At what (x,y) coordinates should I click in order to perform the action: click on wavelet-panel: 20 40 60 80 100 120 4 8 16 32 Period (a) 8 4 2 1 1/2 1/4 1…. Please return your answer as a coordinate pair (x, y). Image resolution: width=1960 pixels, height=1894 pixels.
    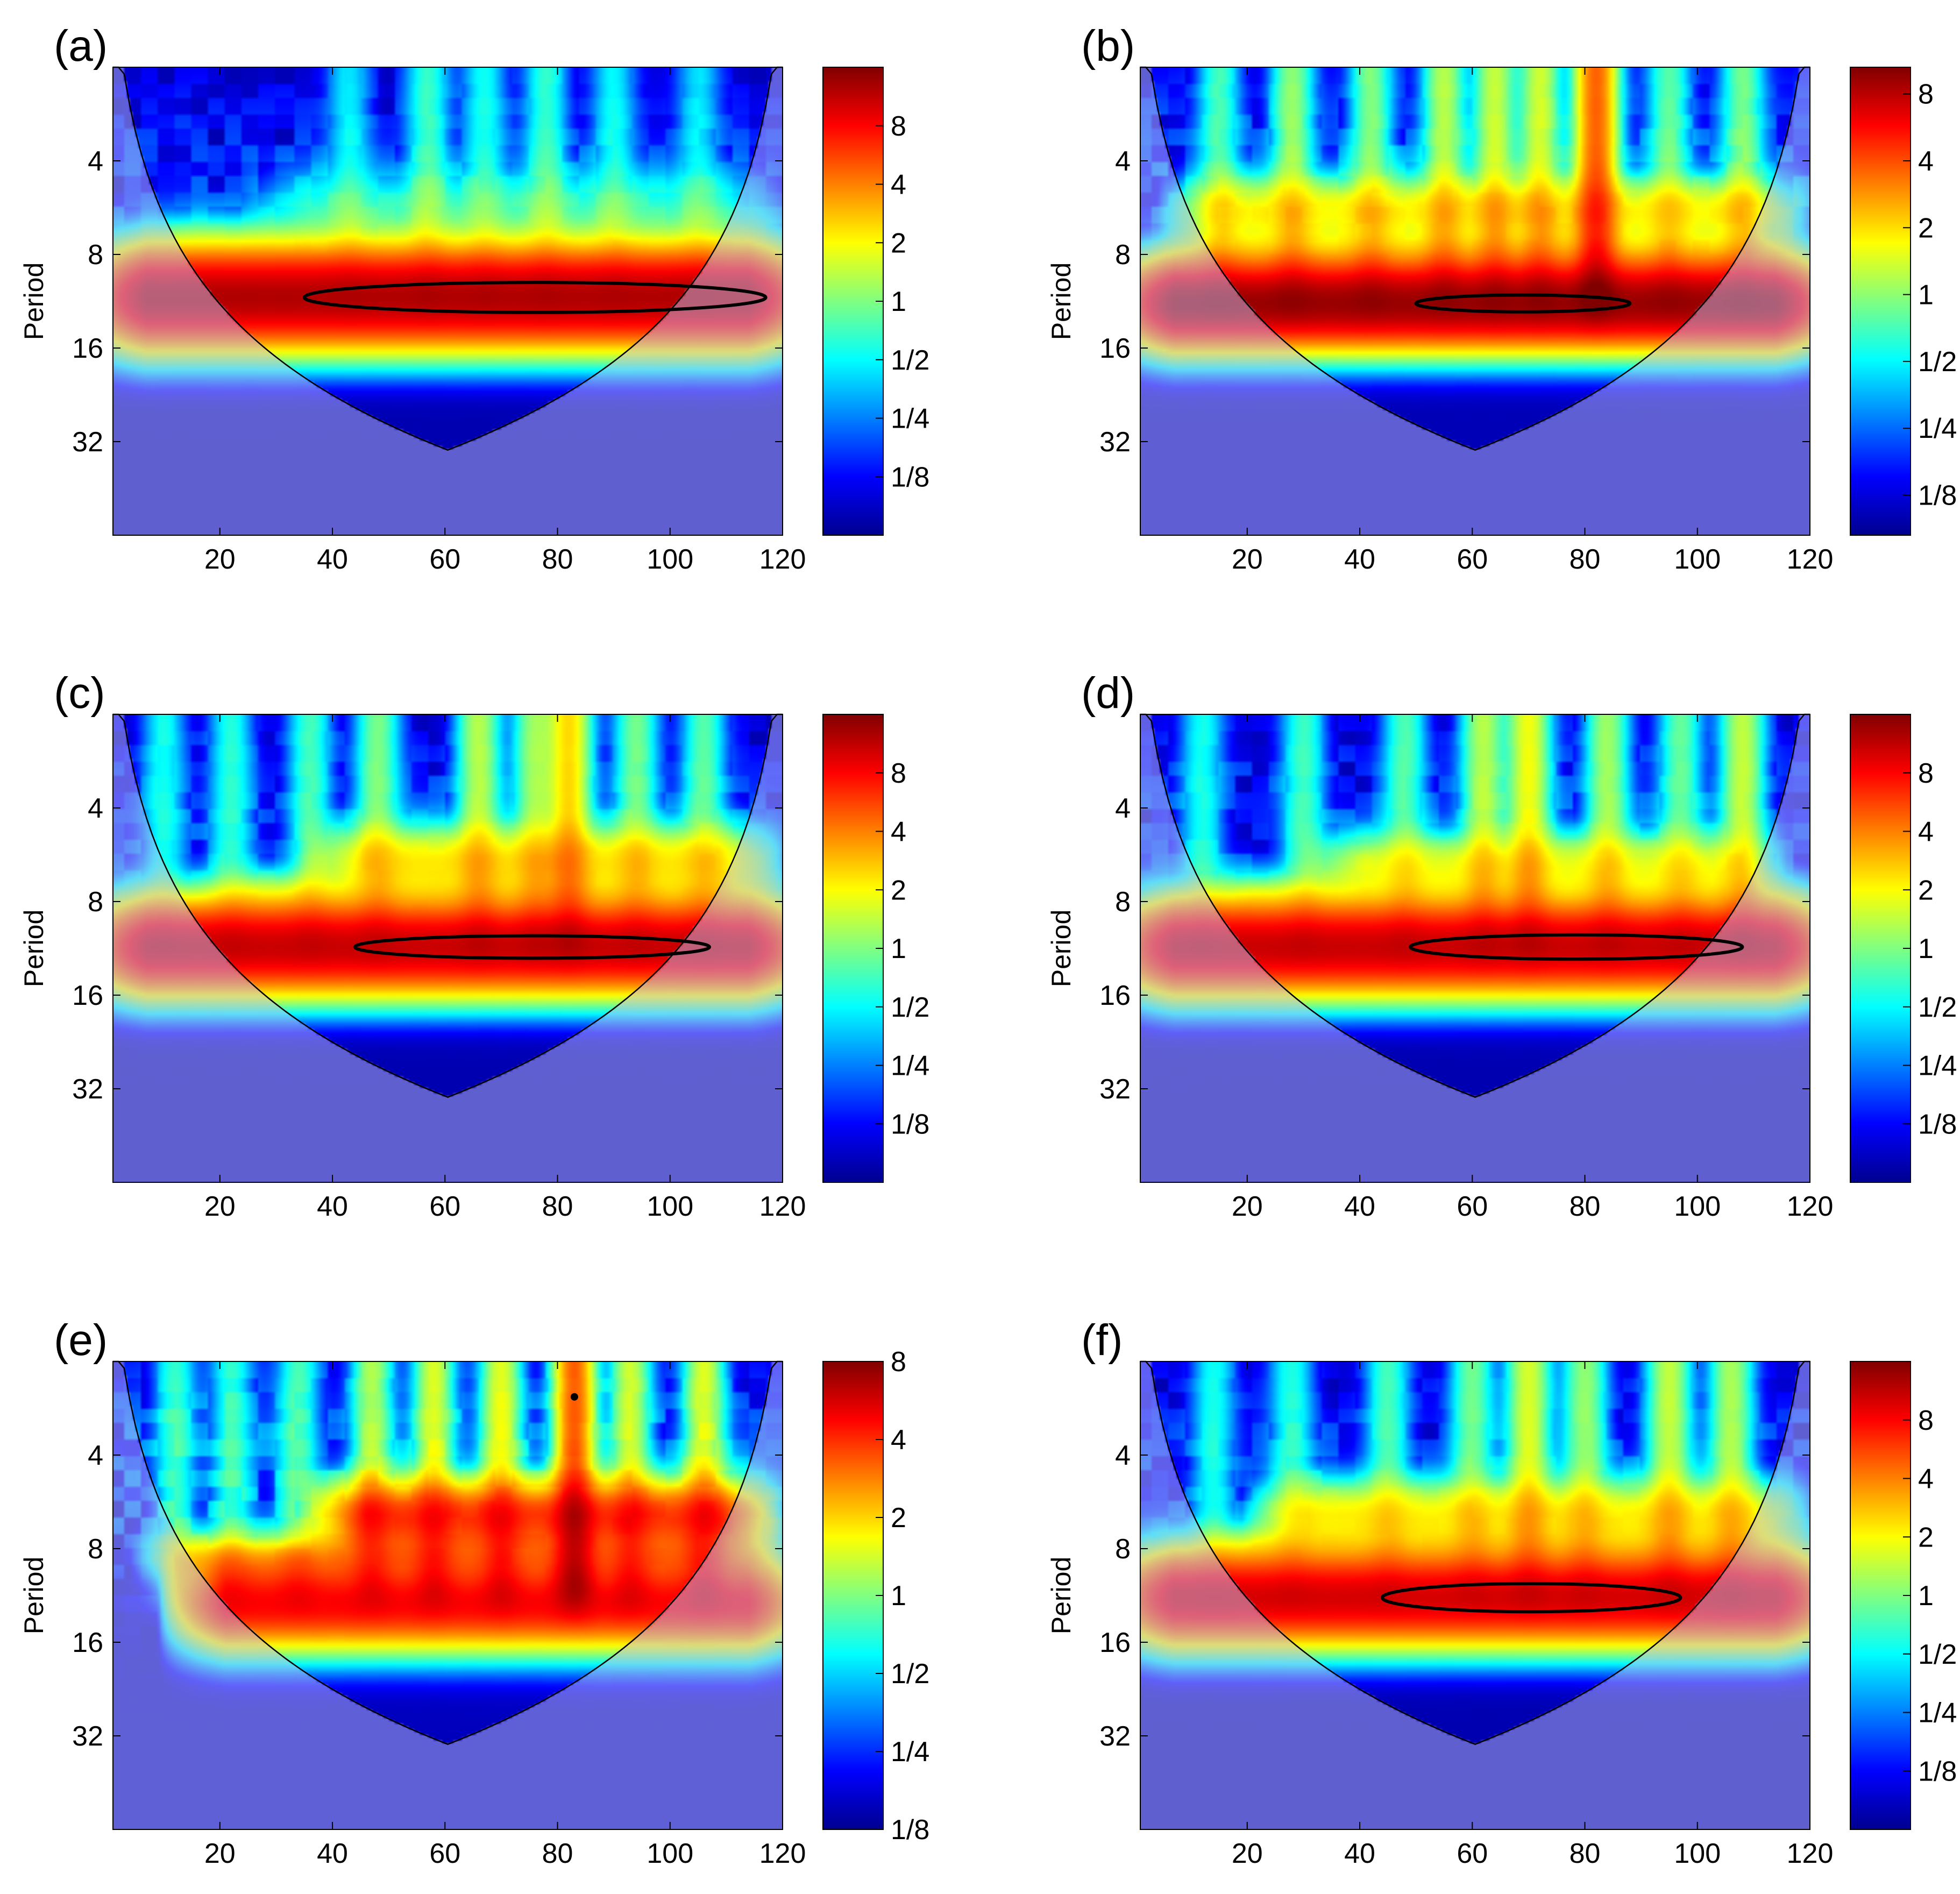
    Looking at the image, I should click on (474, 298).